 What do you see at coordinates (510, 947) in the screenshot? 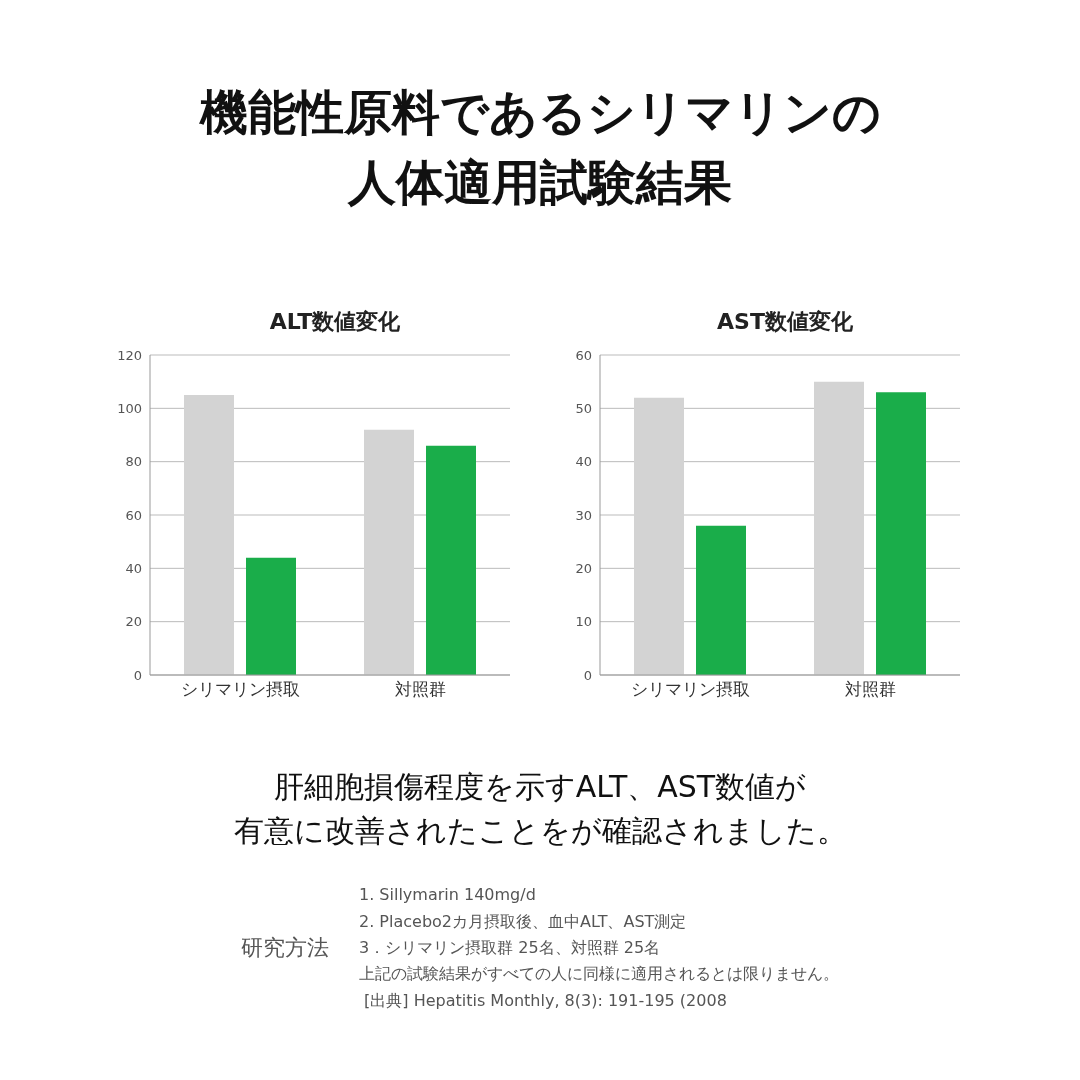
I see `text: 3．シリマリン摂取群 25名、対照群 25名` at bounding box center [510, 947].